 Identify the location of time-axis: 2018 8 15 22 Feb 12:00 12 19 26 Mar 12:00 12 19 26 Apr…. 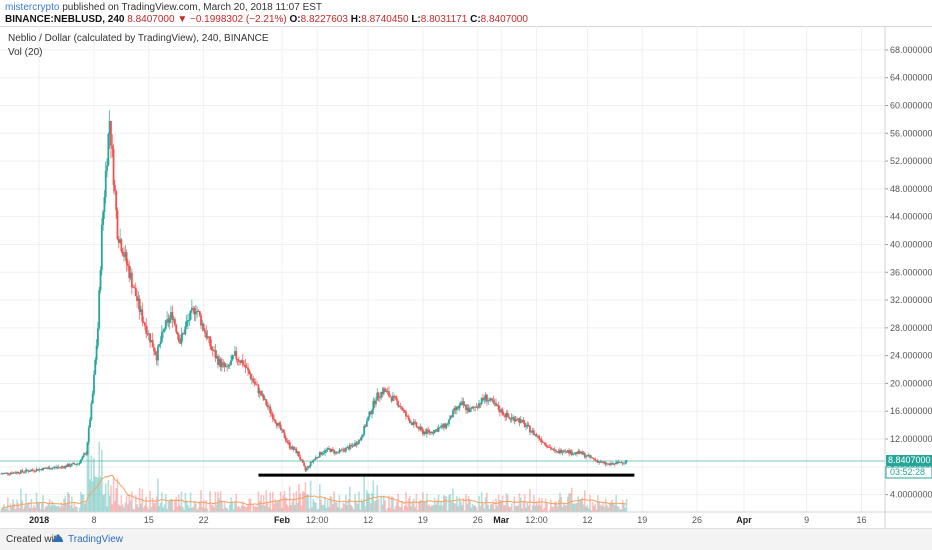
(447, 520).